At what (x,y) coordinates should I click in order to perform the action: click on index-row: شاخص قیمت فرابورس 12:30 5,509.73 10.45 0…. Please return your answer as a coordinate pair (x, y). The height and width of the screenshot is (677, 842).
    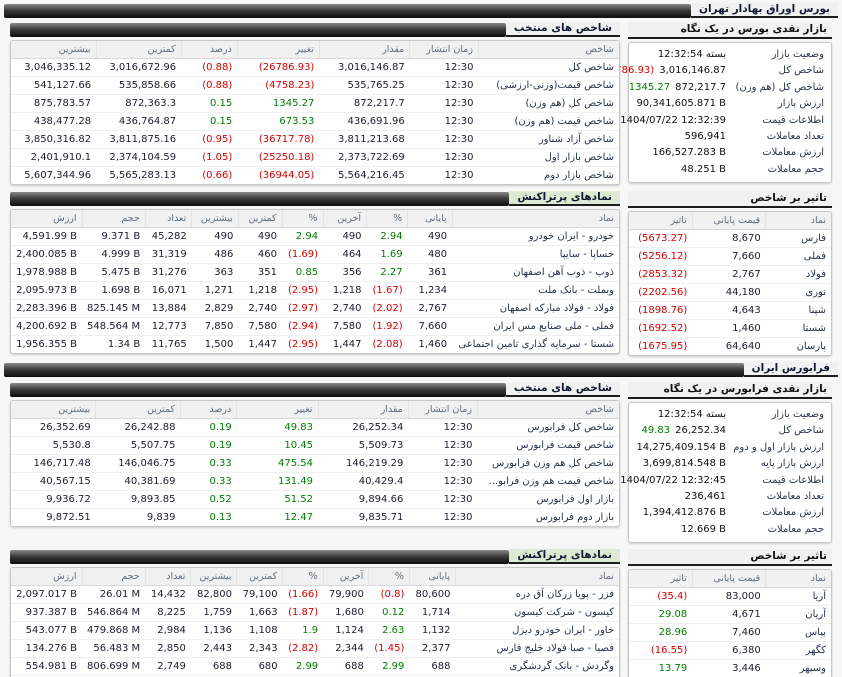
    Looking at the image, I should click on (315, 445).